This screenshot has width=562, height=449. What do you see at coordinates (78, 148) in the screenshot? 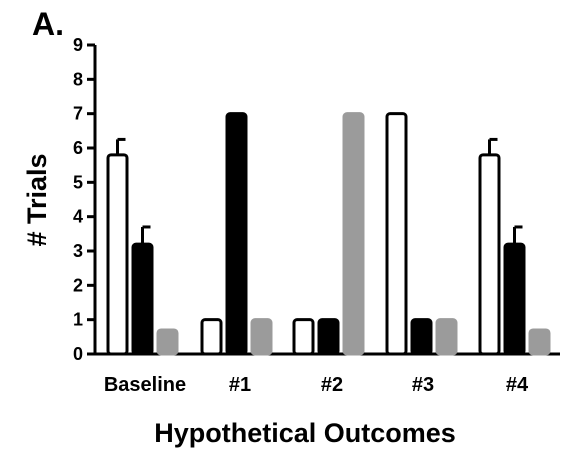
I see `y-tick-label: 6` at bounding box center [78, 148].